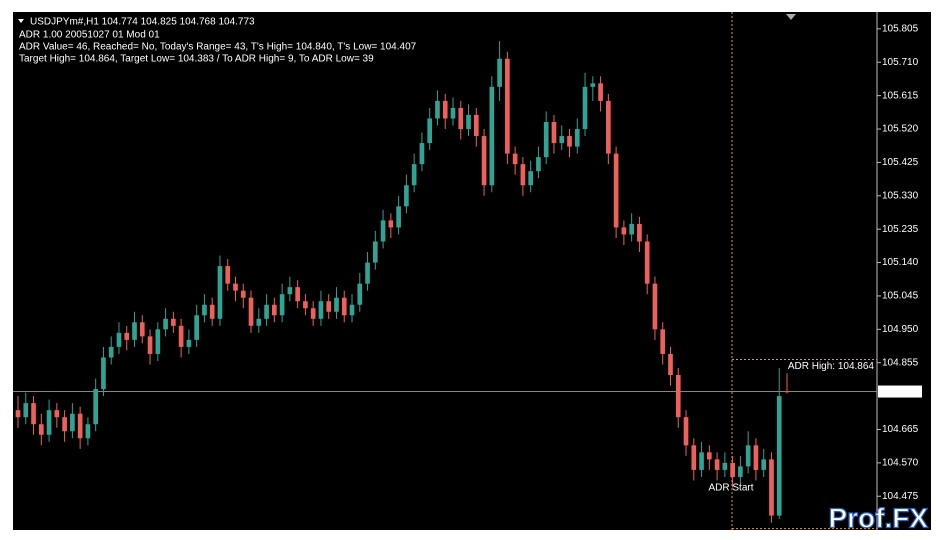 The image size is (936, 540). Describe the element at coordinates (831, 366) in the screenshot. I see `adr-high-label: ADR High: 104.864` at that location.